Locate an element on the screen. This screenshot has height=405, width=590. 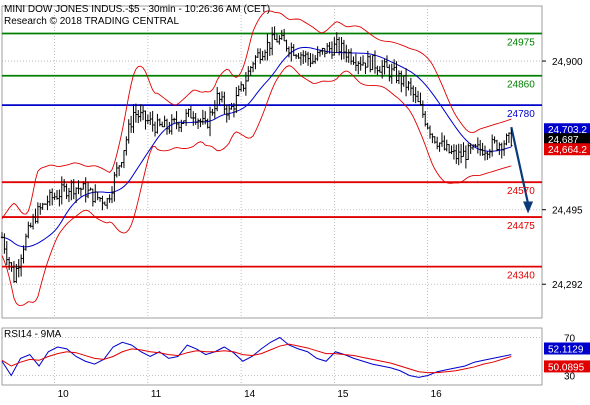
x-tick-label: 11 is located at coordinates (156, 394).